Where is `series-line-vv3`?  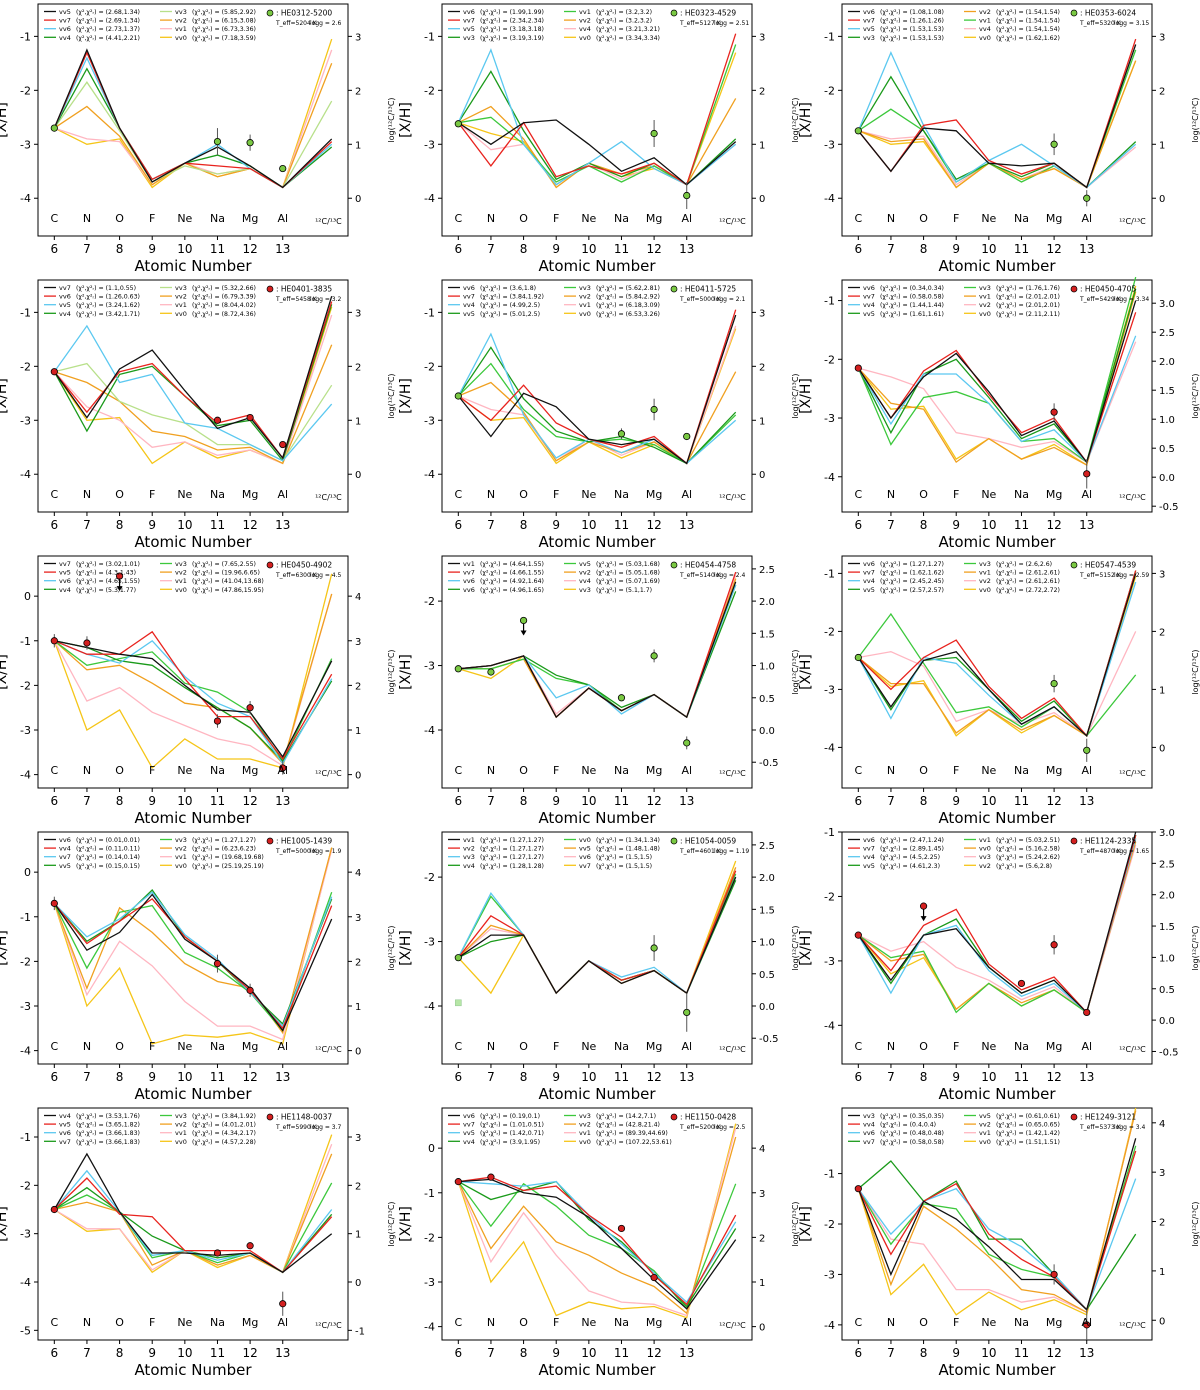
series-line-vv3 is located at coordinates (997, 1224).